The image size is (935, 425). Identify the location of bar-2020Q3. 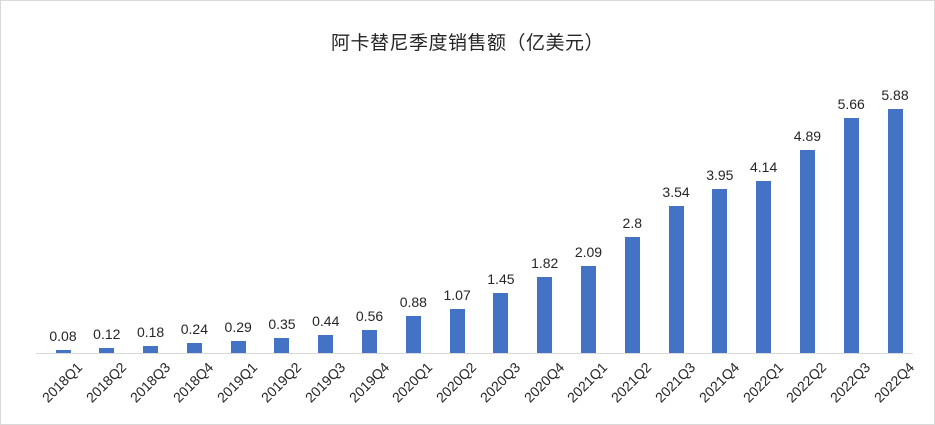
(501, 322).